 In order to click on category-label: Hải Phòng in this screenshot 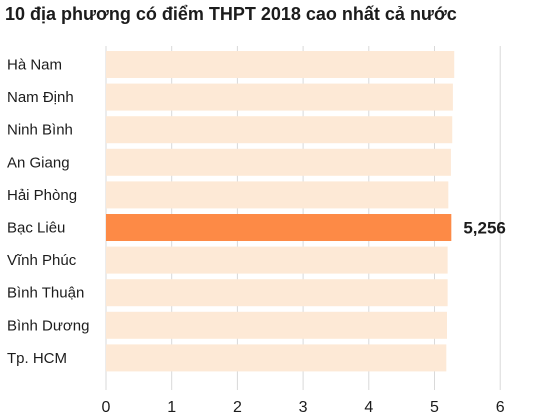, I will do `click(42, 195)`.